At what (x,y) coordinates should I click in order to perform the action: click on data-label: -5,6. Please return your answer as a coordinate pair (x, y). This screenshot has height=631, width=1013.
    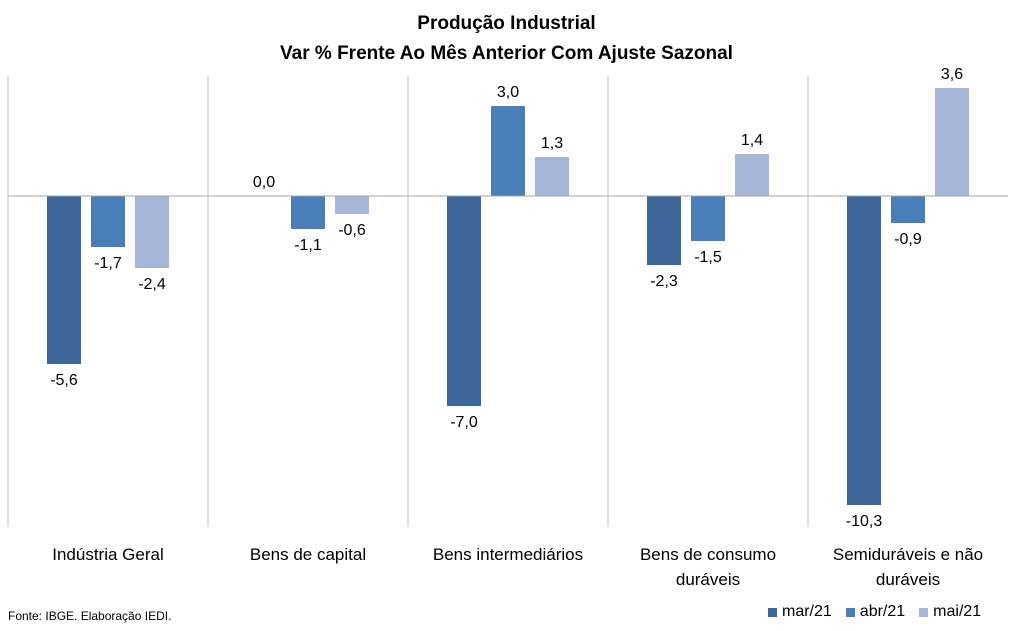
    Looking at the image, I should click on (64, 380).